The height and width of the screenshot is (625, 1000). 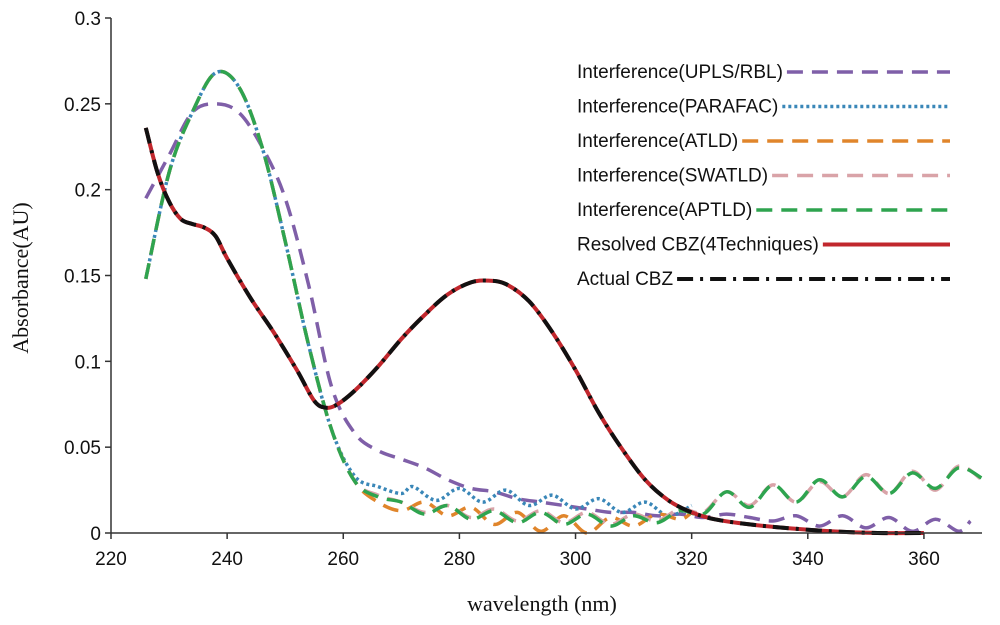 What do you see at coordinates (924, 559) in the screenshot?
I see `x-tick-label: 360` at bounding box center [924, 559].